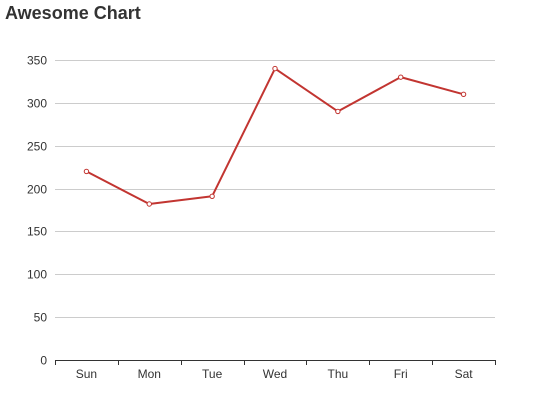 The height and width of the screenshot is (420, 550). Describe the element at coordinates (37, 275) in the screenshot. I see `y-tick-label: 100` at that location.